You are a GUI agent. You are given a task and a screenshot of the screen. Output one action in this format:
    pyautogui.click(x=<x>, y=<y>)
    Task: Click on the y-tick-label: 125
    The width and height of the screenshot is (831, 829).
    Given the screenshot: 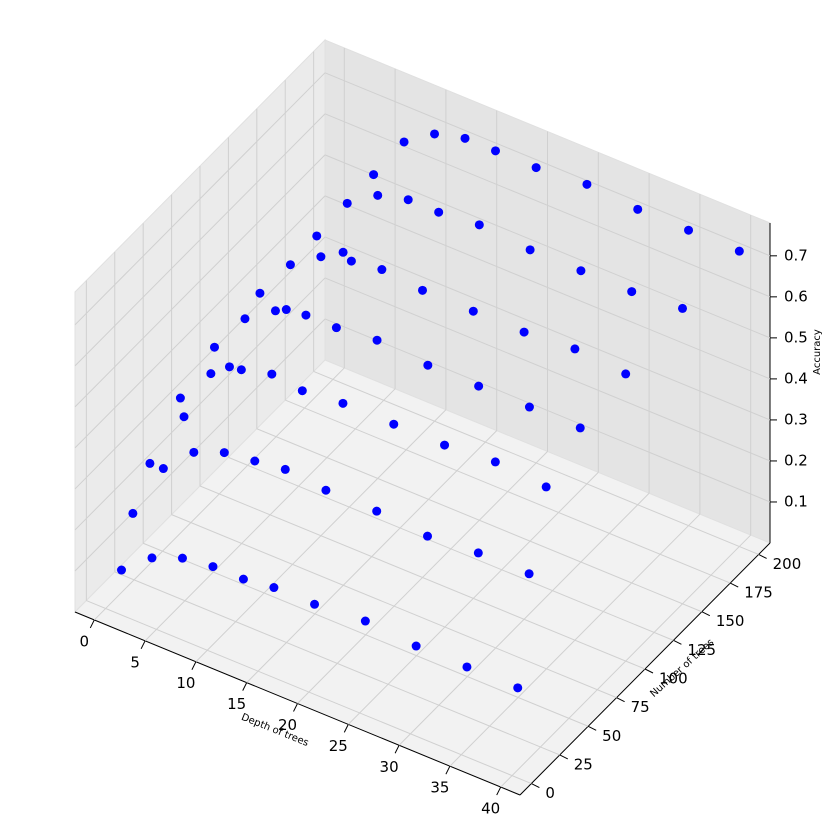 What is the action you would take?
    pyautogui.click(x=701, y=650)
    